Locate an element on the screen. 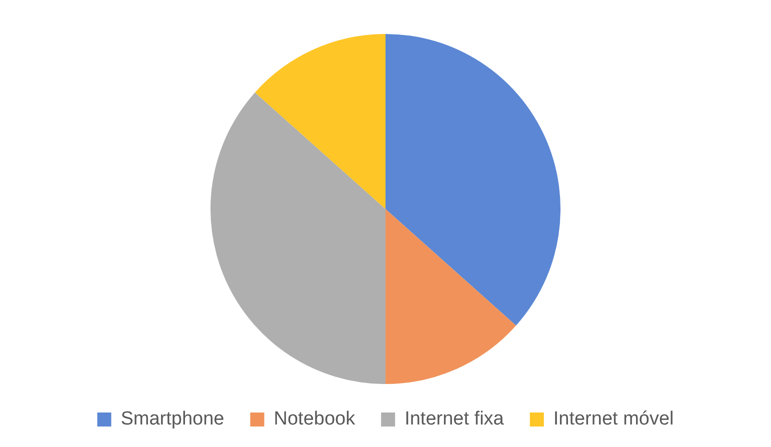 Image resolution: width=771 pixels, height=447 pixels. legend-label: Smartphone is located at coordinates (172, 419).